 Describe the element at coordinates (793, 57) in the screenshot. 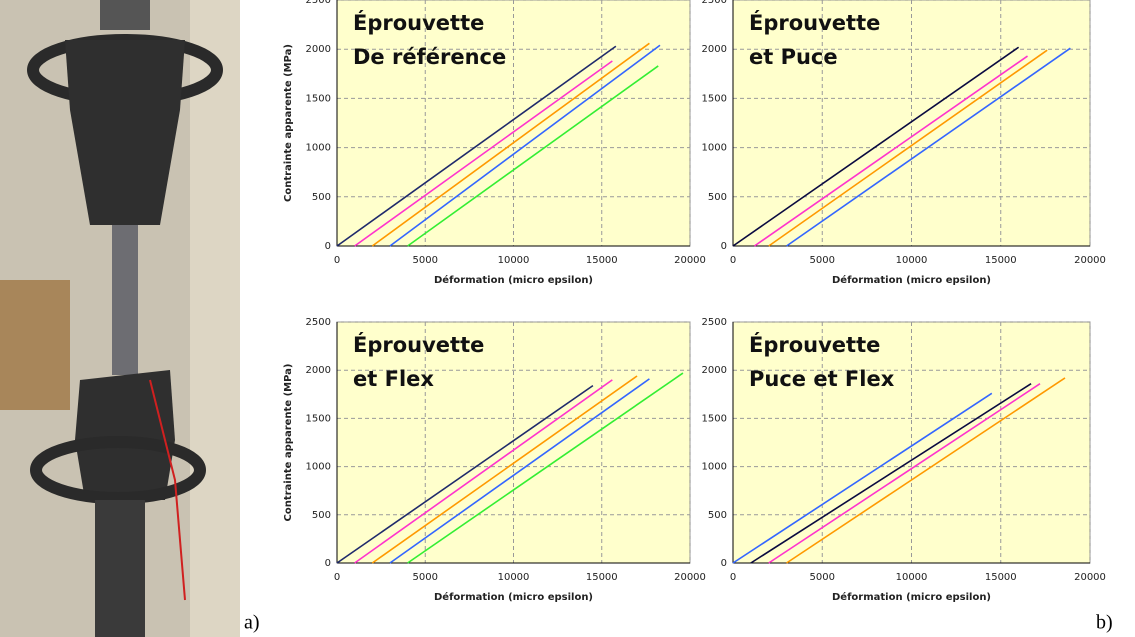

I see `chart-title: et Puce` at that location.